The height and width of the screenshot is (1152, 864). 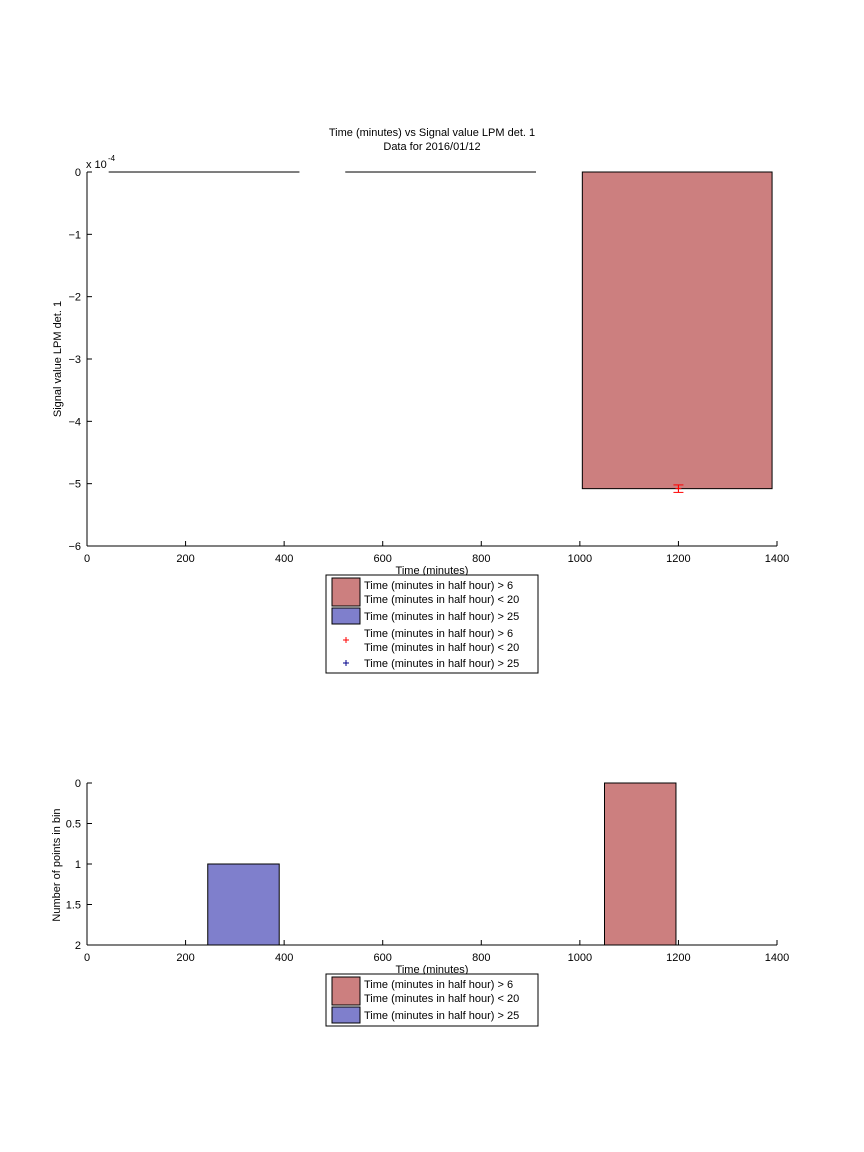 I want to click on count-plot-marks, so click(x=442, y=864).